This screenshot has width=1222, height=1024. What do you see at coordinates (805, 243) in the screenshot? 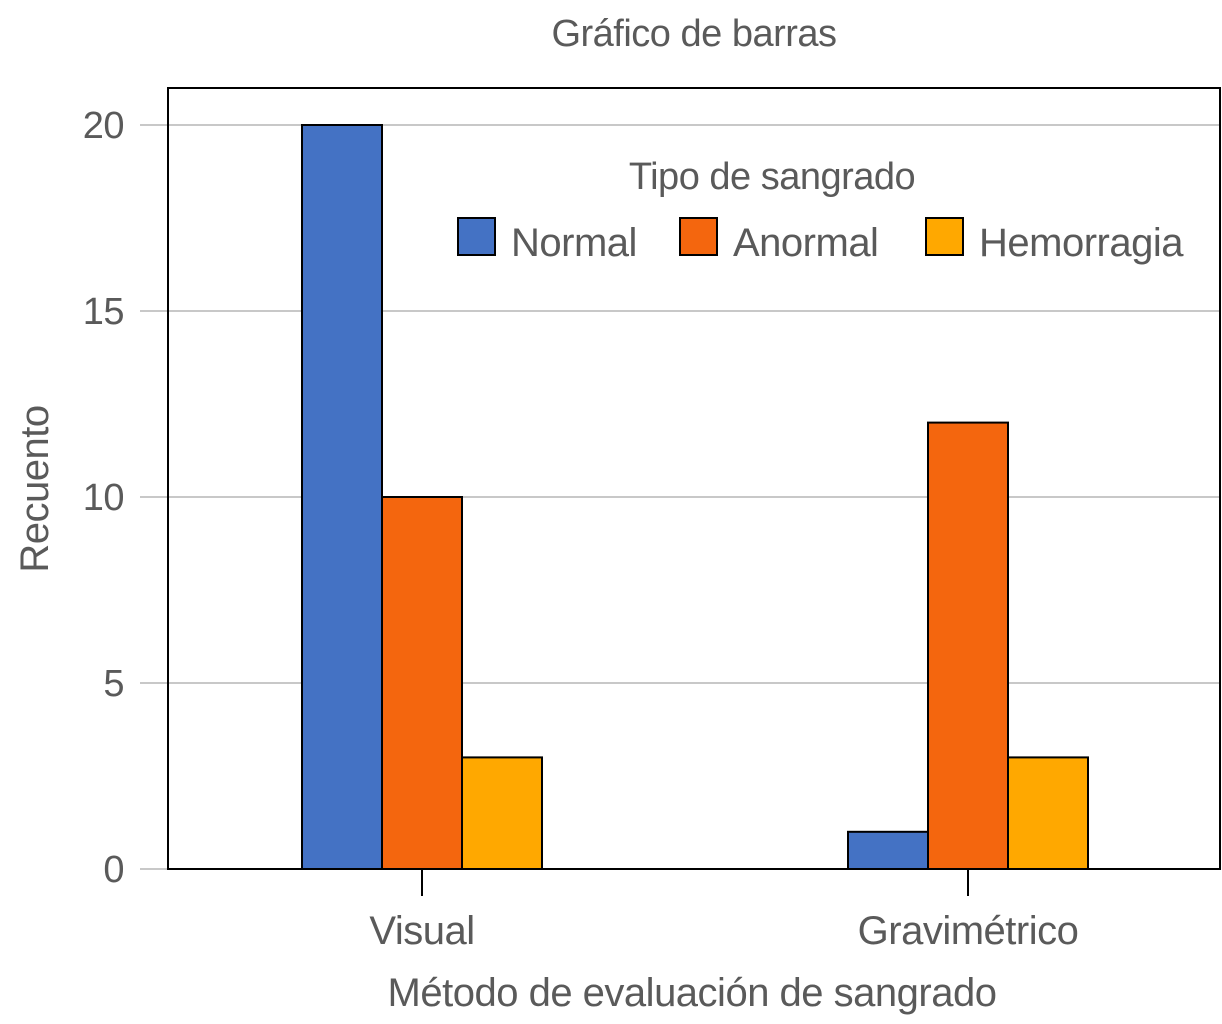
I see `legend-label-anormal: Anormal` at bounding box center [805, 243].